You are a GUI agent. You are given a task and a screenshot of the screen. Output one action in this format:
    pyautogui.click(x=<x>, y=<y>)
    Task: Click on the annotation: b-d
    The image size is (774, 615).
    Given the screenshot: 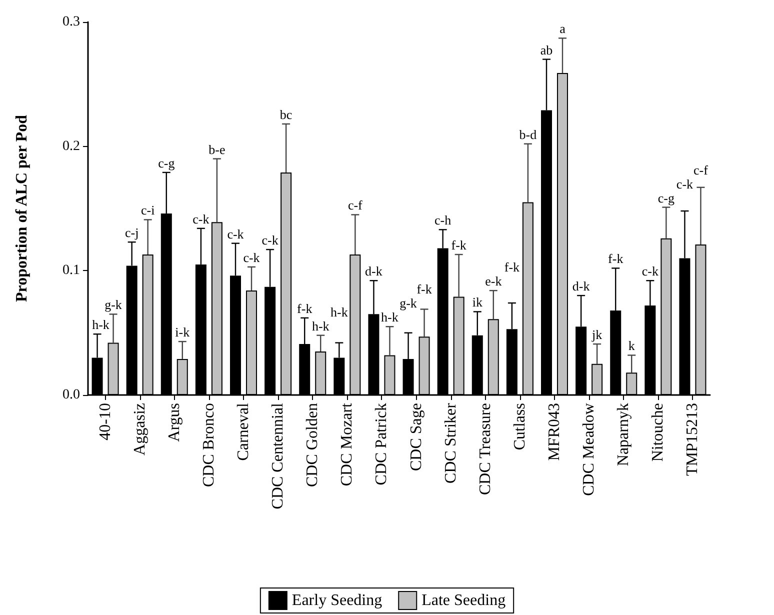 What is the action you would take?
    pyautogui.click(x=528, y=134)
    